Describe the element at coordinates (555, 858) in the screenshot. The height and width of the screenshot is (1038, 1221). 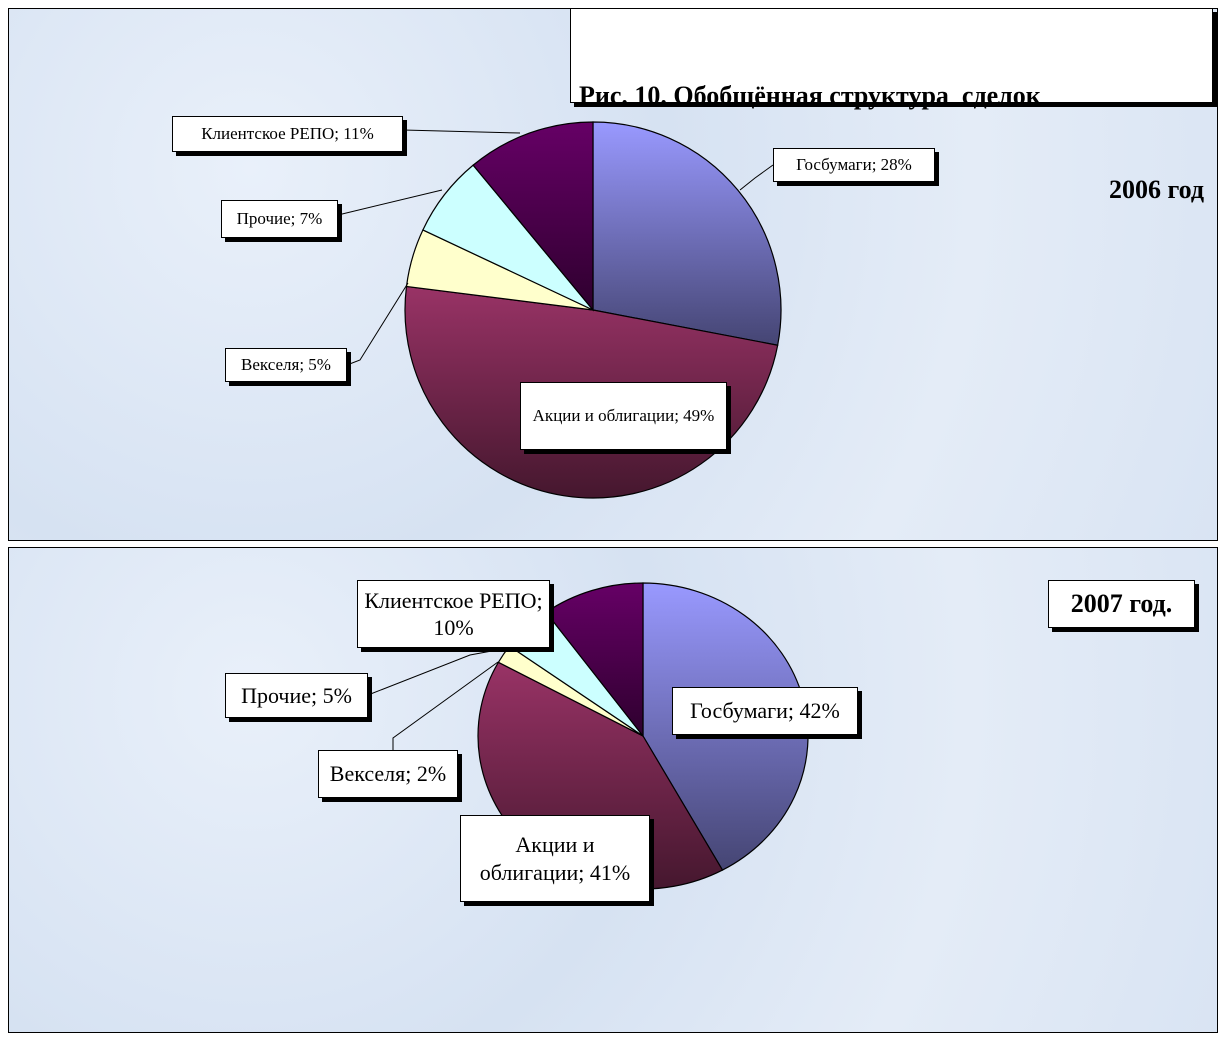
I see `data-label: Акции и облигации; 41%` at that location.